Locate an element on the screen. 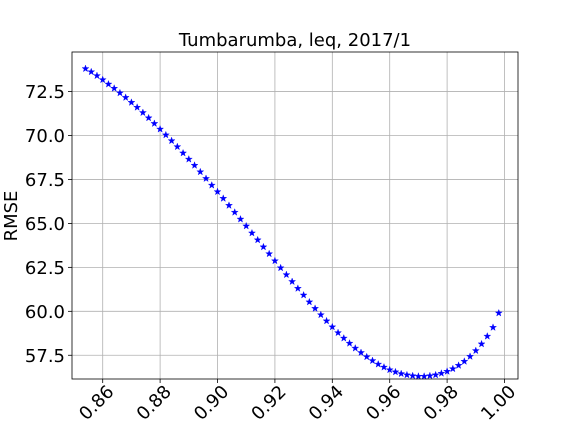 This screenshot has height=432, width=576. y-tick-label: 57.5 is located at coordinates (45, 356).